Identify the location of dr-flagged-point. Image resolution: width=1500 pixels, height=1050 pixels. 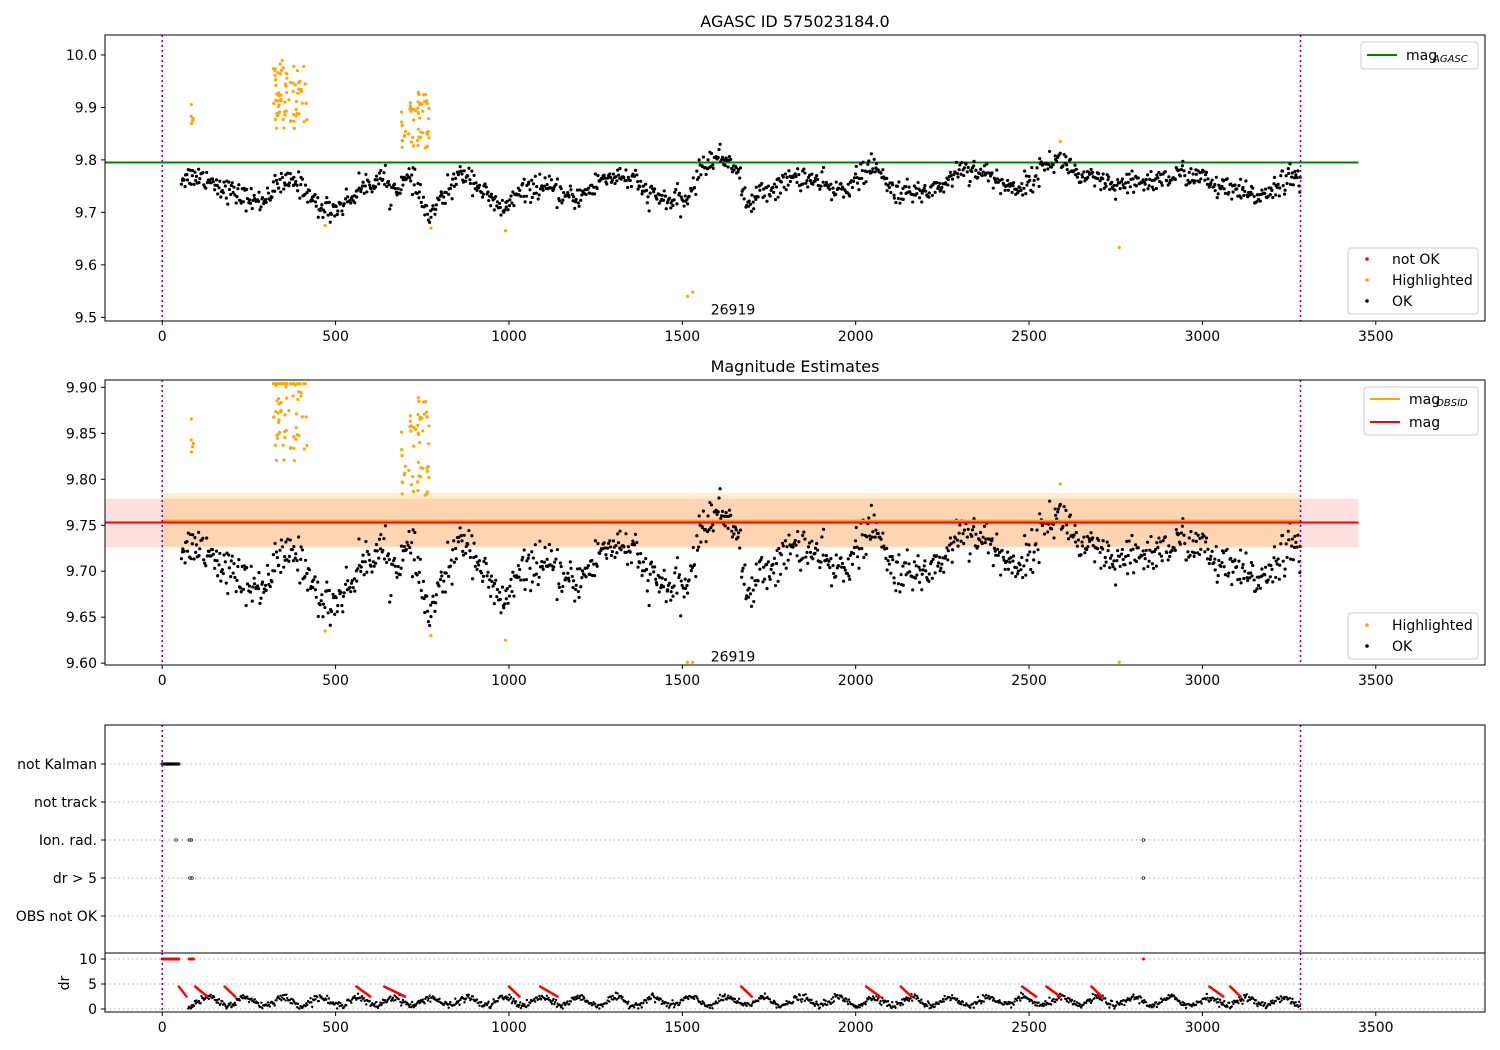
(519, 996).